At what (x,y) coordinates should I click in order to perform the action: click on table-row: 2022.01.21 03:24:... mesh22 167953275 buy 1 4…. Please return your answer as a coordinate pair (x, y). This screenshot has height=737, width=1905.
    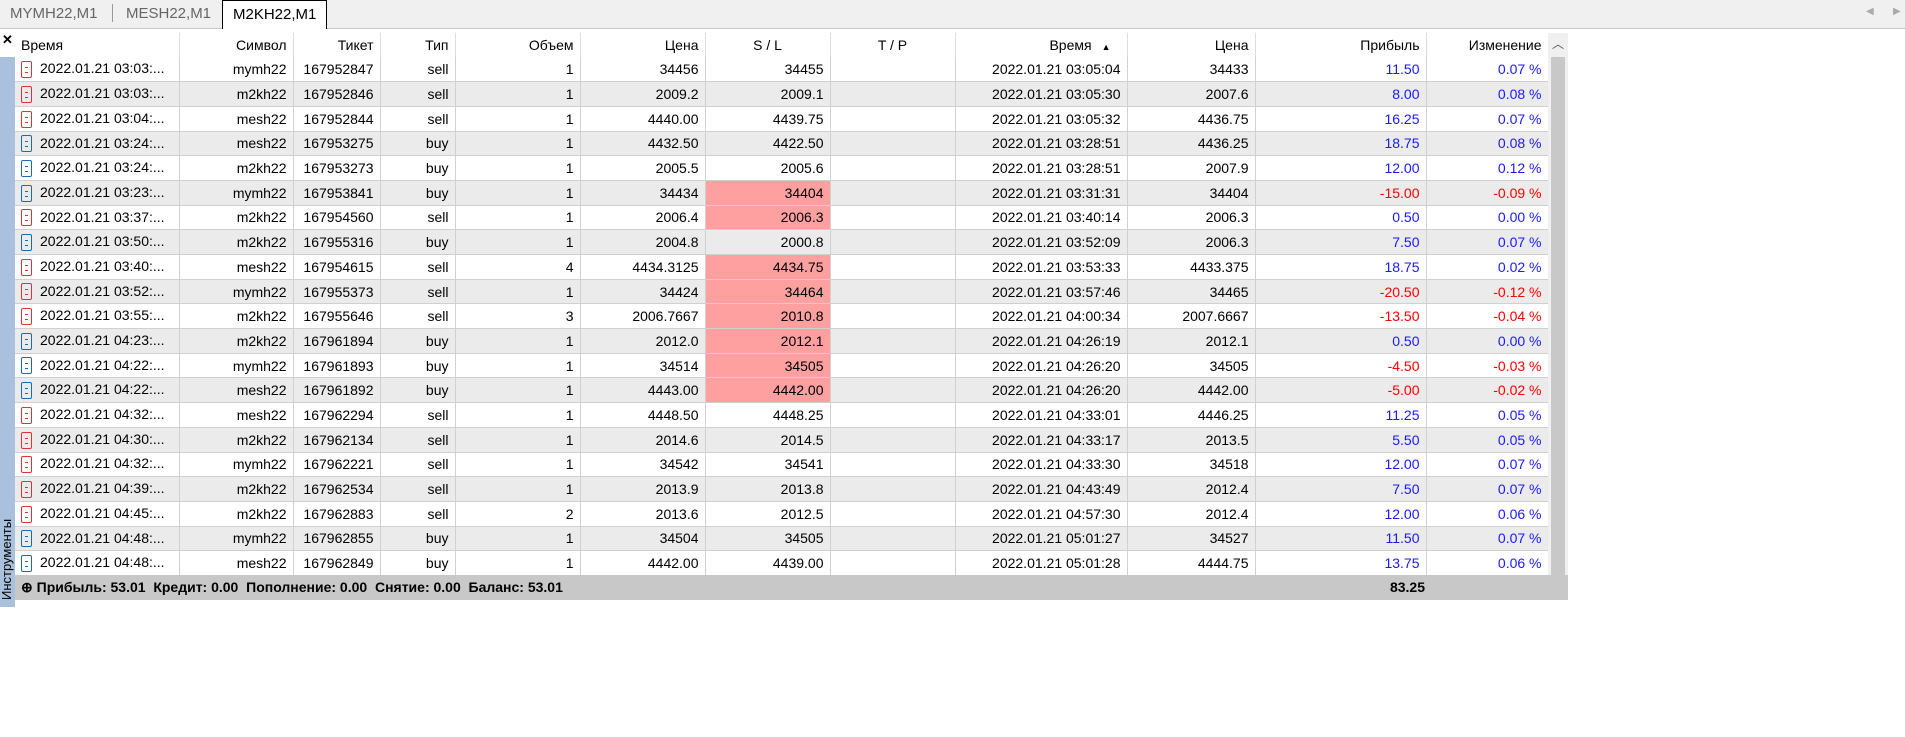
    Looking at the image, I should click on (782, 144).